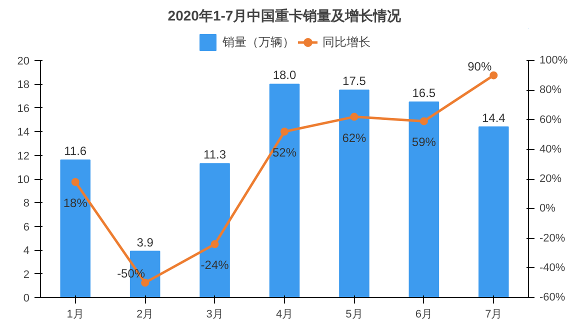  Describe the element at coordinates (354, 137) in the screenshot. I see `data-label: 62%` at that location.